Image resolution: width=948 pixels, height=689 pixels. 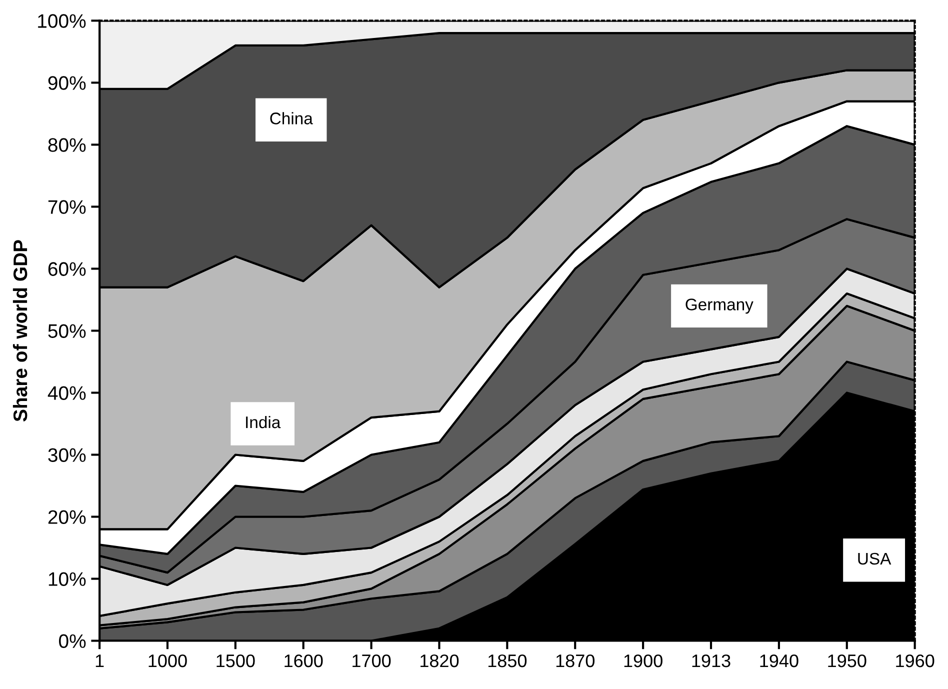 I want to click on x-tick-label: 1500, so click(x=235, y=661).